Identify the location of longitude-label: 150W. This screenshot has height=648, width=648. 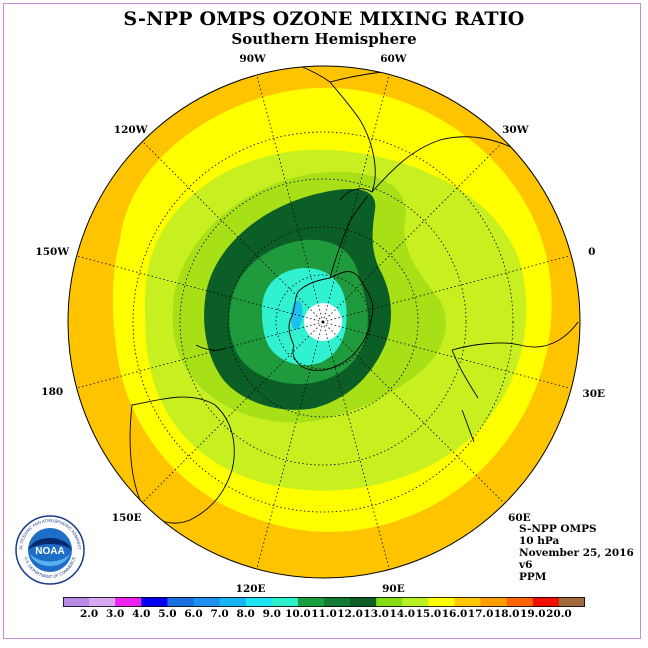
(52, 251).